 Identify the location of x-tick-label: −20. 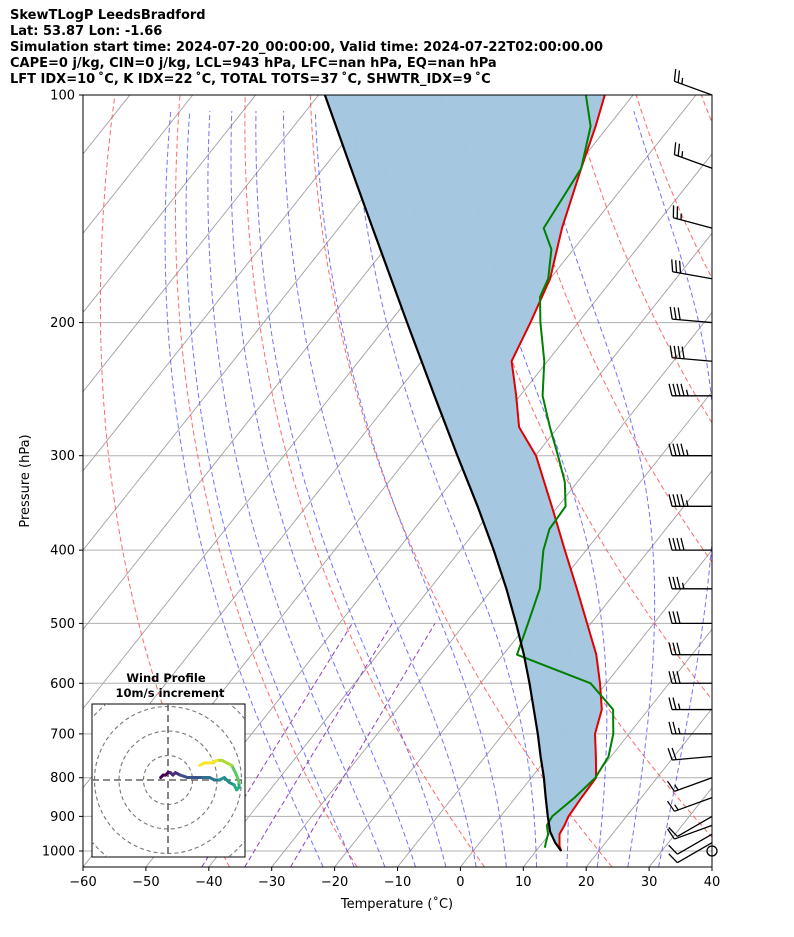
(334, 882).